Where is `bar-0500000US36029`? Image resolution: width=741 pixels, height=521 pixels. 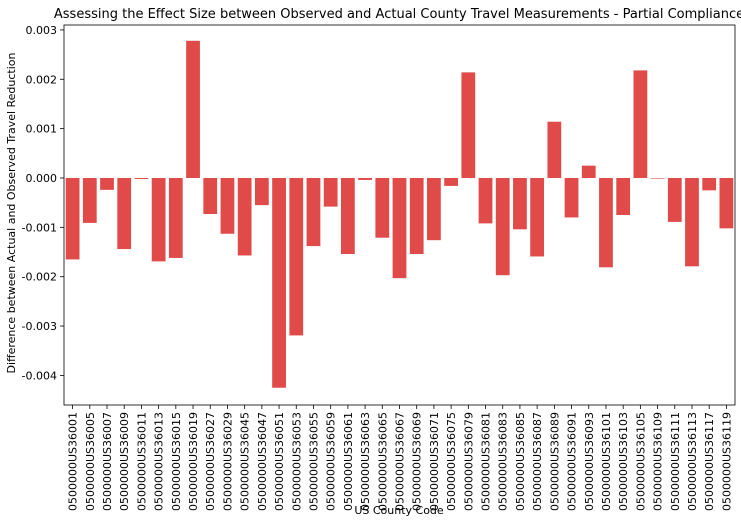
bar-0500000US36029 is located at coordinates (227, 205).